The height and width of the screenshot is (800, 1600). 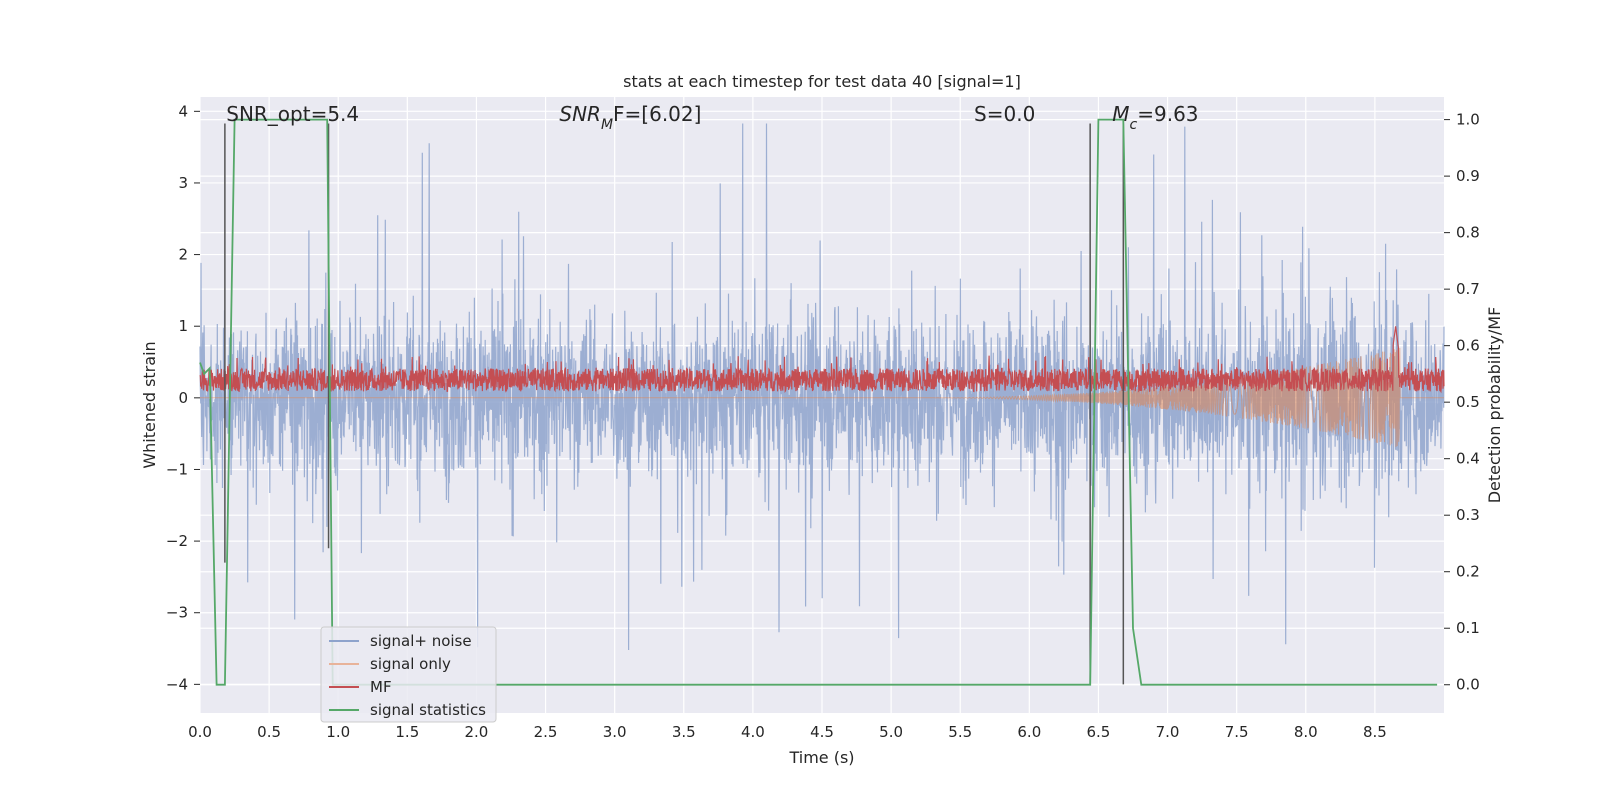 I want to click on right-y-tick-label: 0.4, so click(x=1468, y=459).